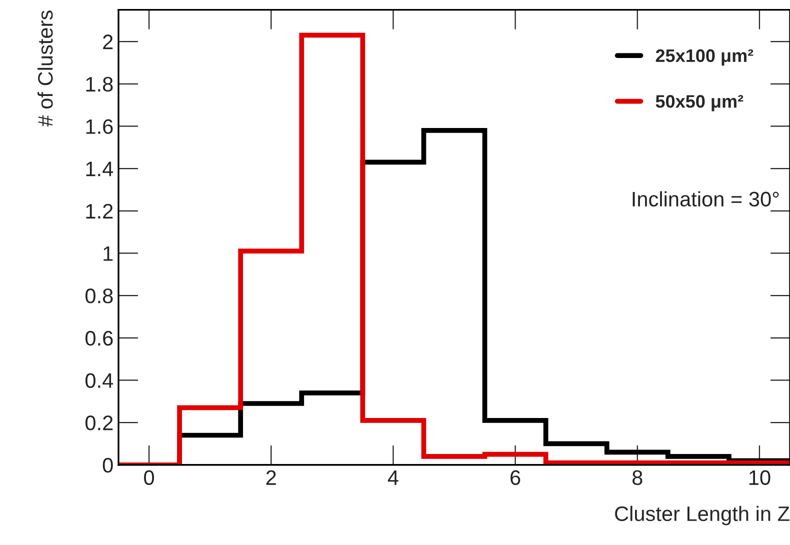  What do you see at coordinates (637, 478) in the screenshot?
I see `x-tick-label: 8` at bounding box center [637, 478].